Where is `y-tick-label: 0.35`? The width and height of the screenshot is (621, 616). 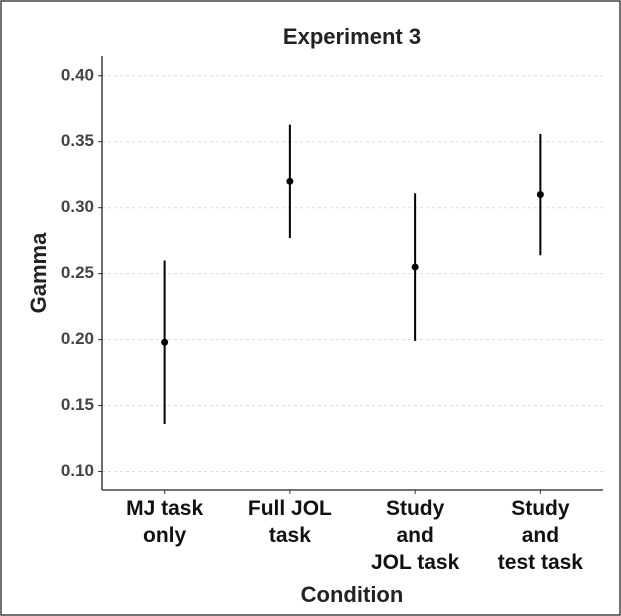 y-tick-label: 0.35 is located at coordinates (77, 140).